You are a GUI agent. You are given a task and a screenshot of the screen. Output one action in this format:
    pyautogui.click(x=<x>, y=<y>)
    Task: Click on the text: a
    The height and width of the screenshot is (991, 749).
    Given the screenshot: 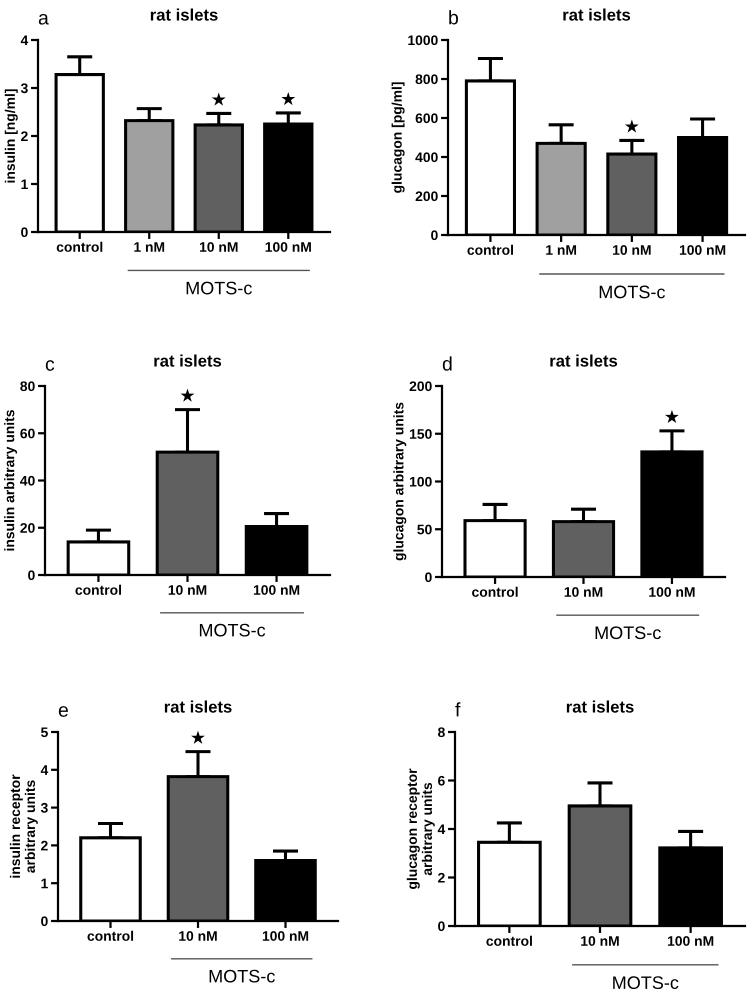 What is the action you would take?
    pyautogui.click(x=43, y=19)
    